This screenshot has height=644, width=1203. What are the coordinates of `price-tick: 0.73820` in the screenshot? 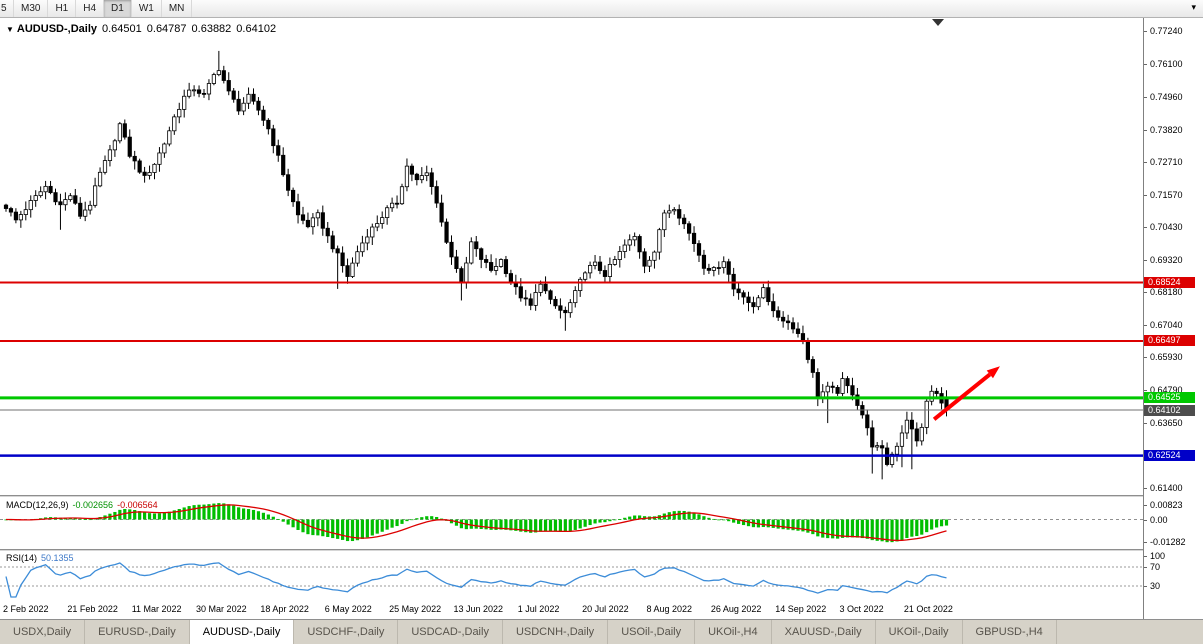 It's located at (1166, 129).